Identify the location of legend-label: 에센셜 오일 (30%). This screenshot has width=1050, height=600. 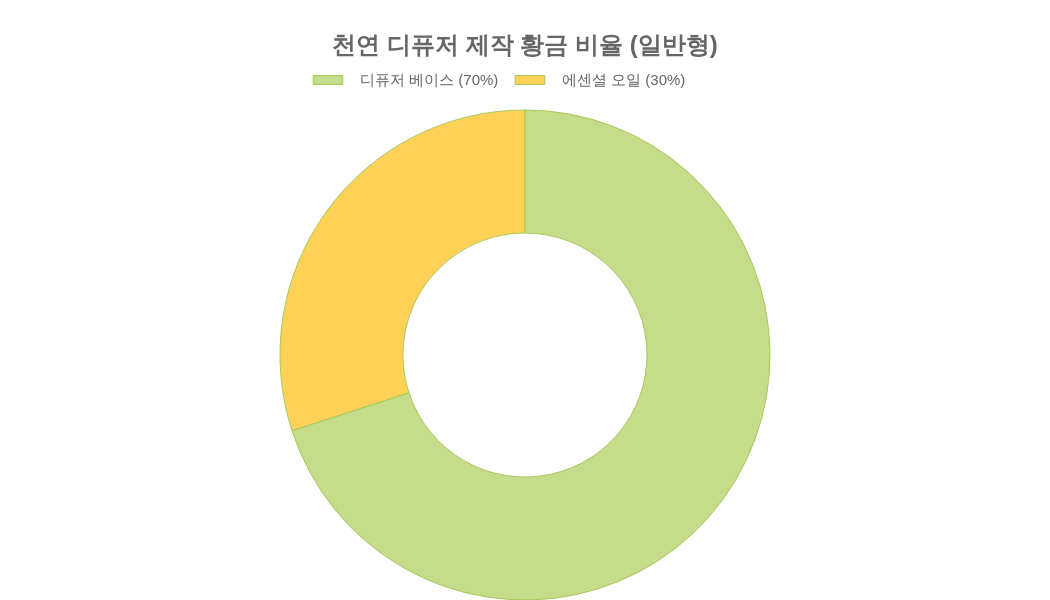
(624, 79).